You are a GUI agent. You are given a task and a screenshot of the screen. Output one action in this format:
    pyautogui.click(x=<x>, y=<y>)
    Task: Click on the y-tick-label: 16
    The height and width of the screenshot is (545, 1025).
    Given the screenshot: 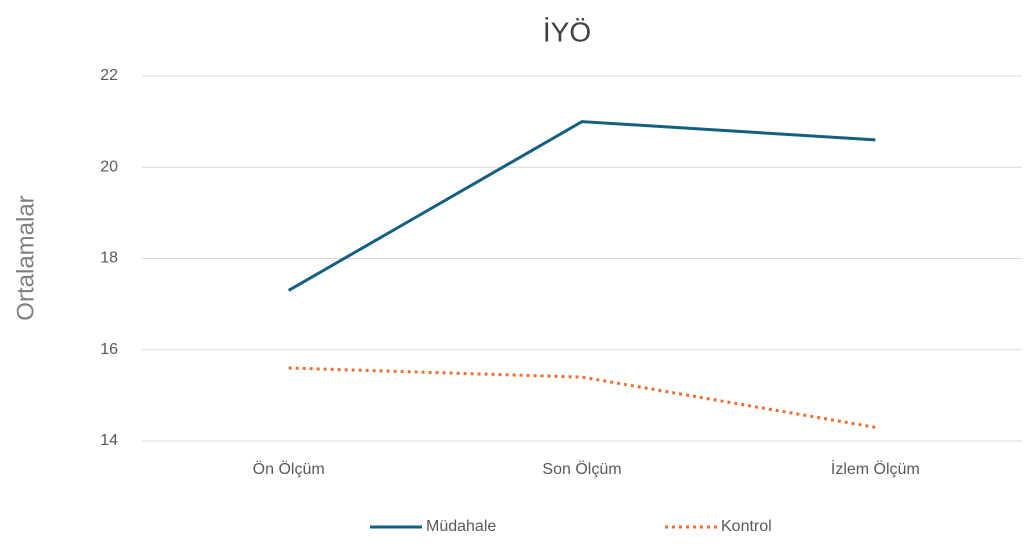 What is the action you would take?
    pyautogui.click(x=109, y=349)
    